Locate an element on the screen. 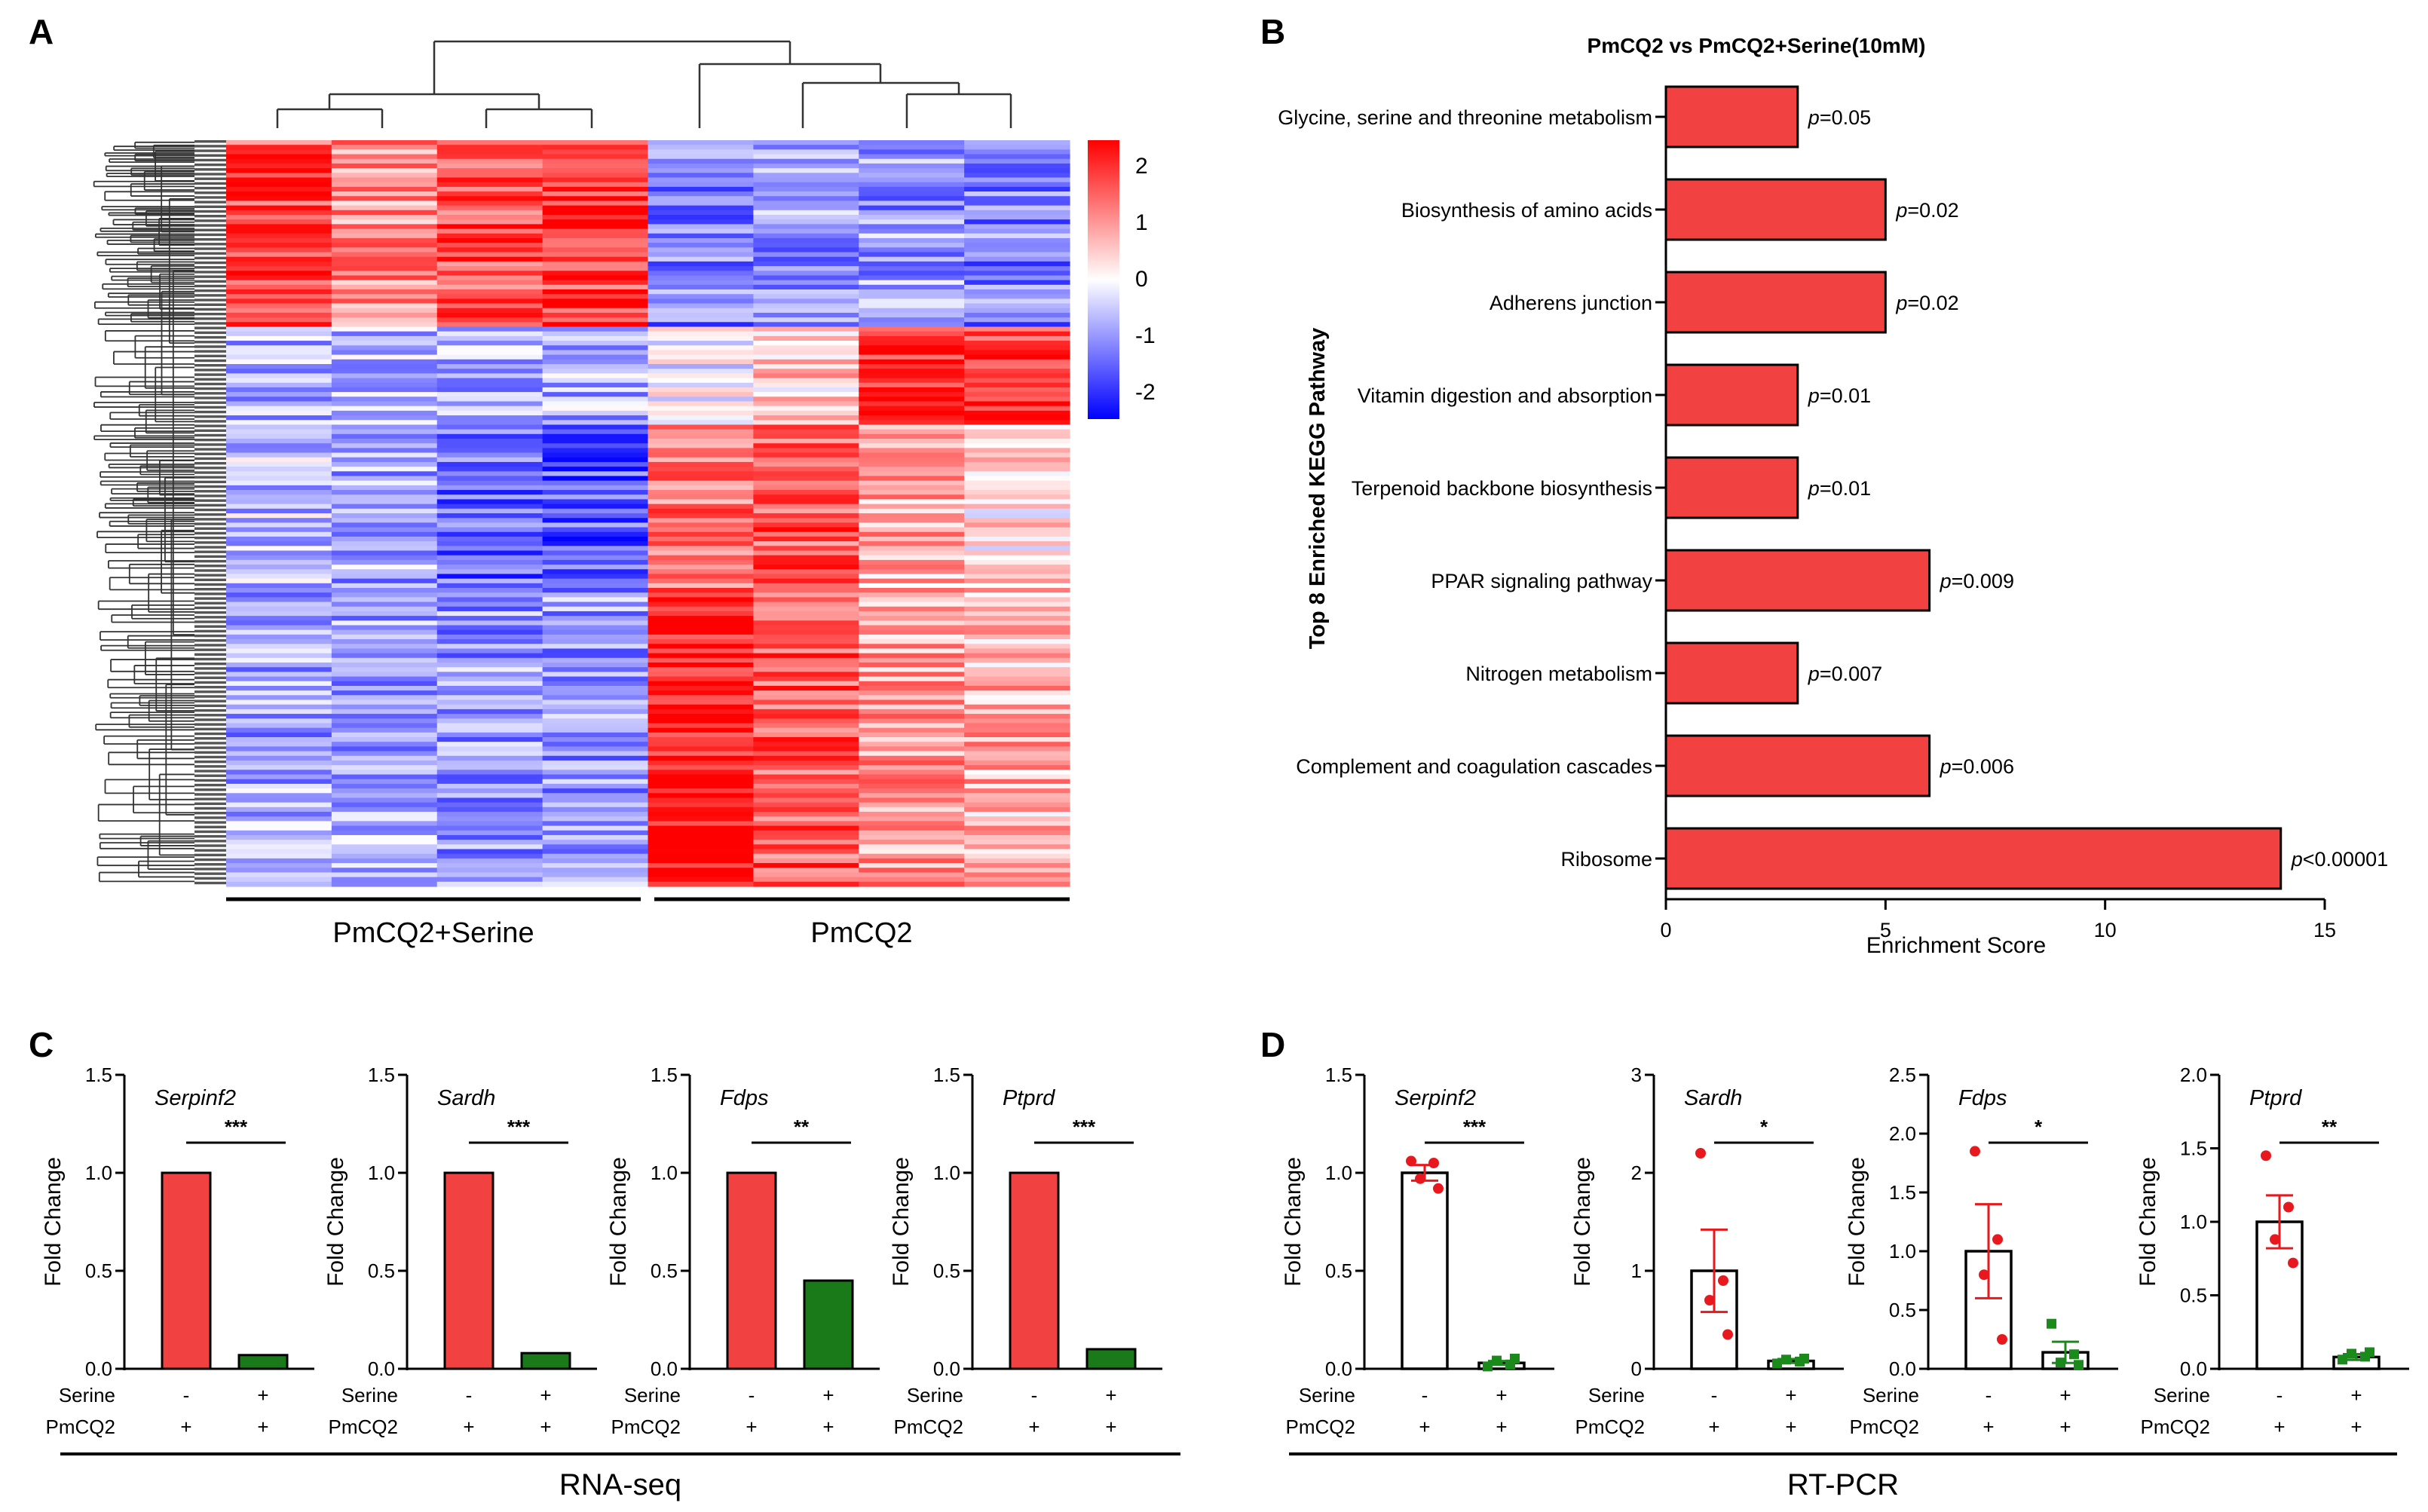 Image resolution: width=2428 pixels, height=1512 pixels. gene-name: Fdps is located at coordinates (1982, 1098).